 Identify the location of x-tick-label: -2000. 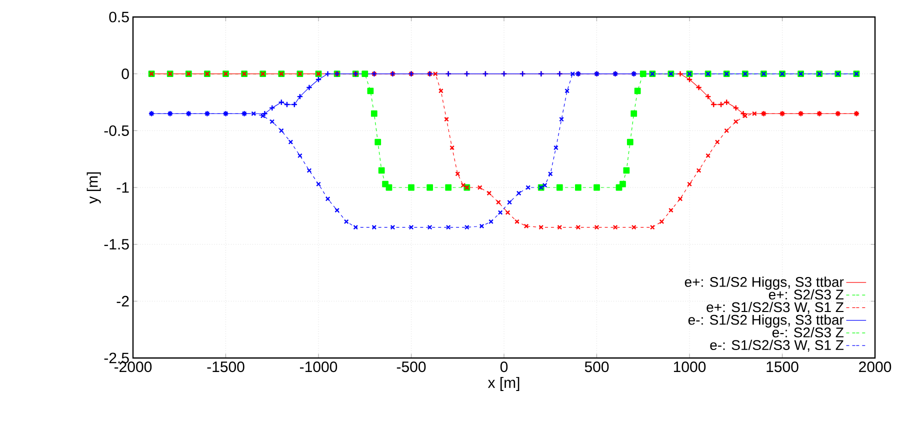
(133, 367).